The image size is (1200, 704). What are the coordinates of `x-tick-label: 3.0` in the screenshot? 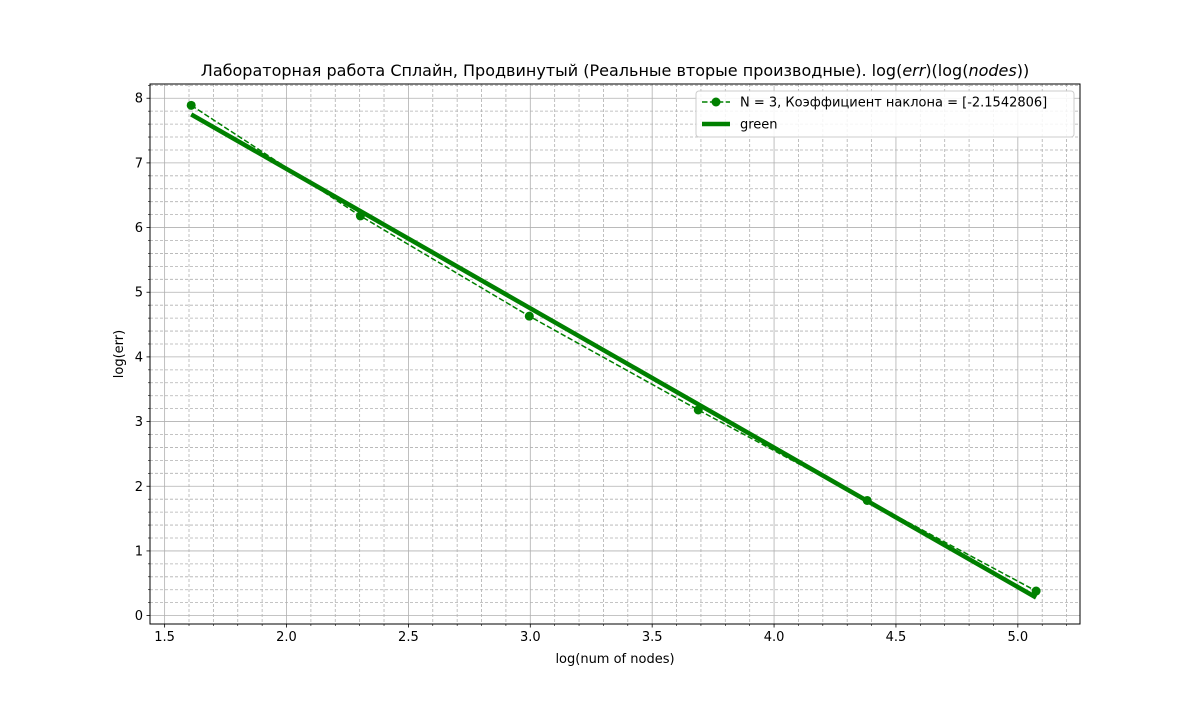 It's located at (530, 637).